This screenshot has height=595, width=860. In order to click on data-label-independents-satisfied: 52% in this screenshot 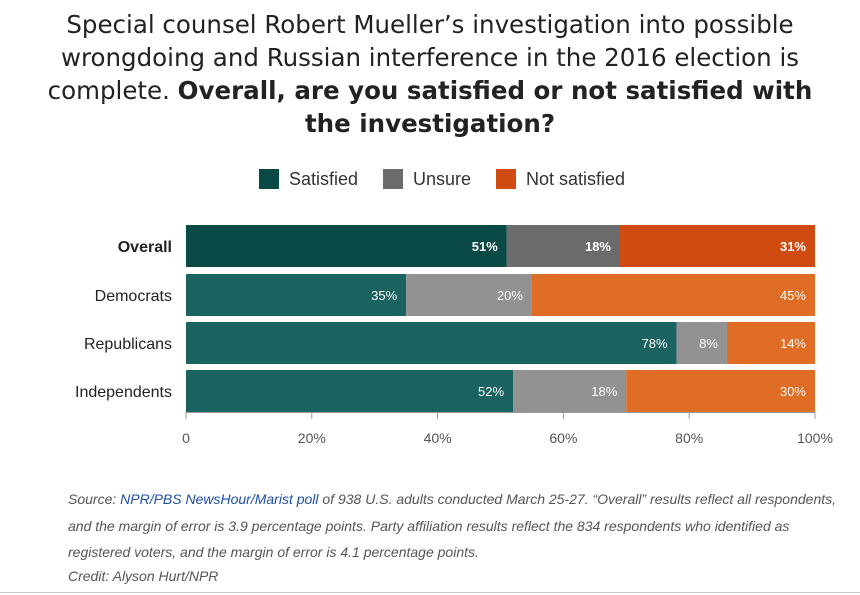, I will do `click(491, 391)`.